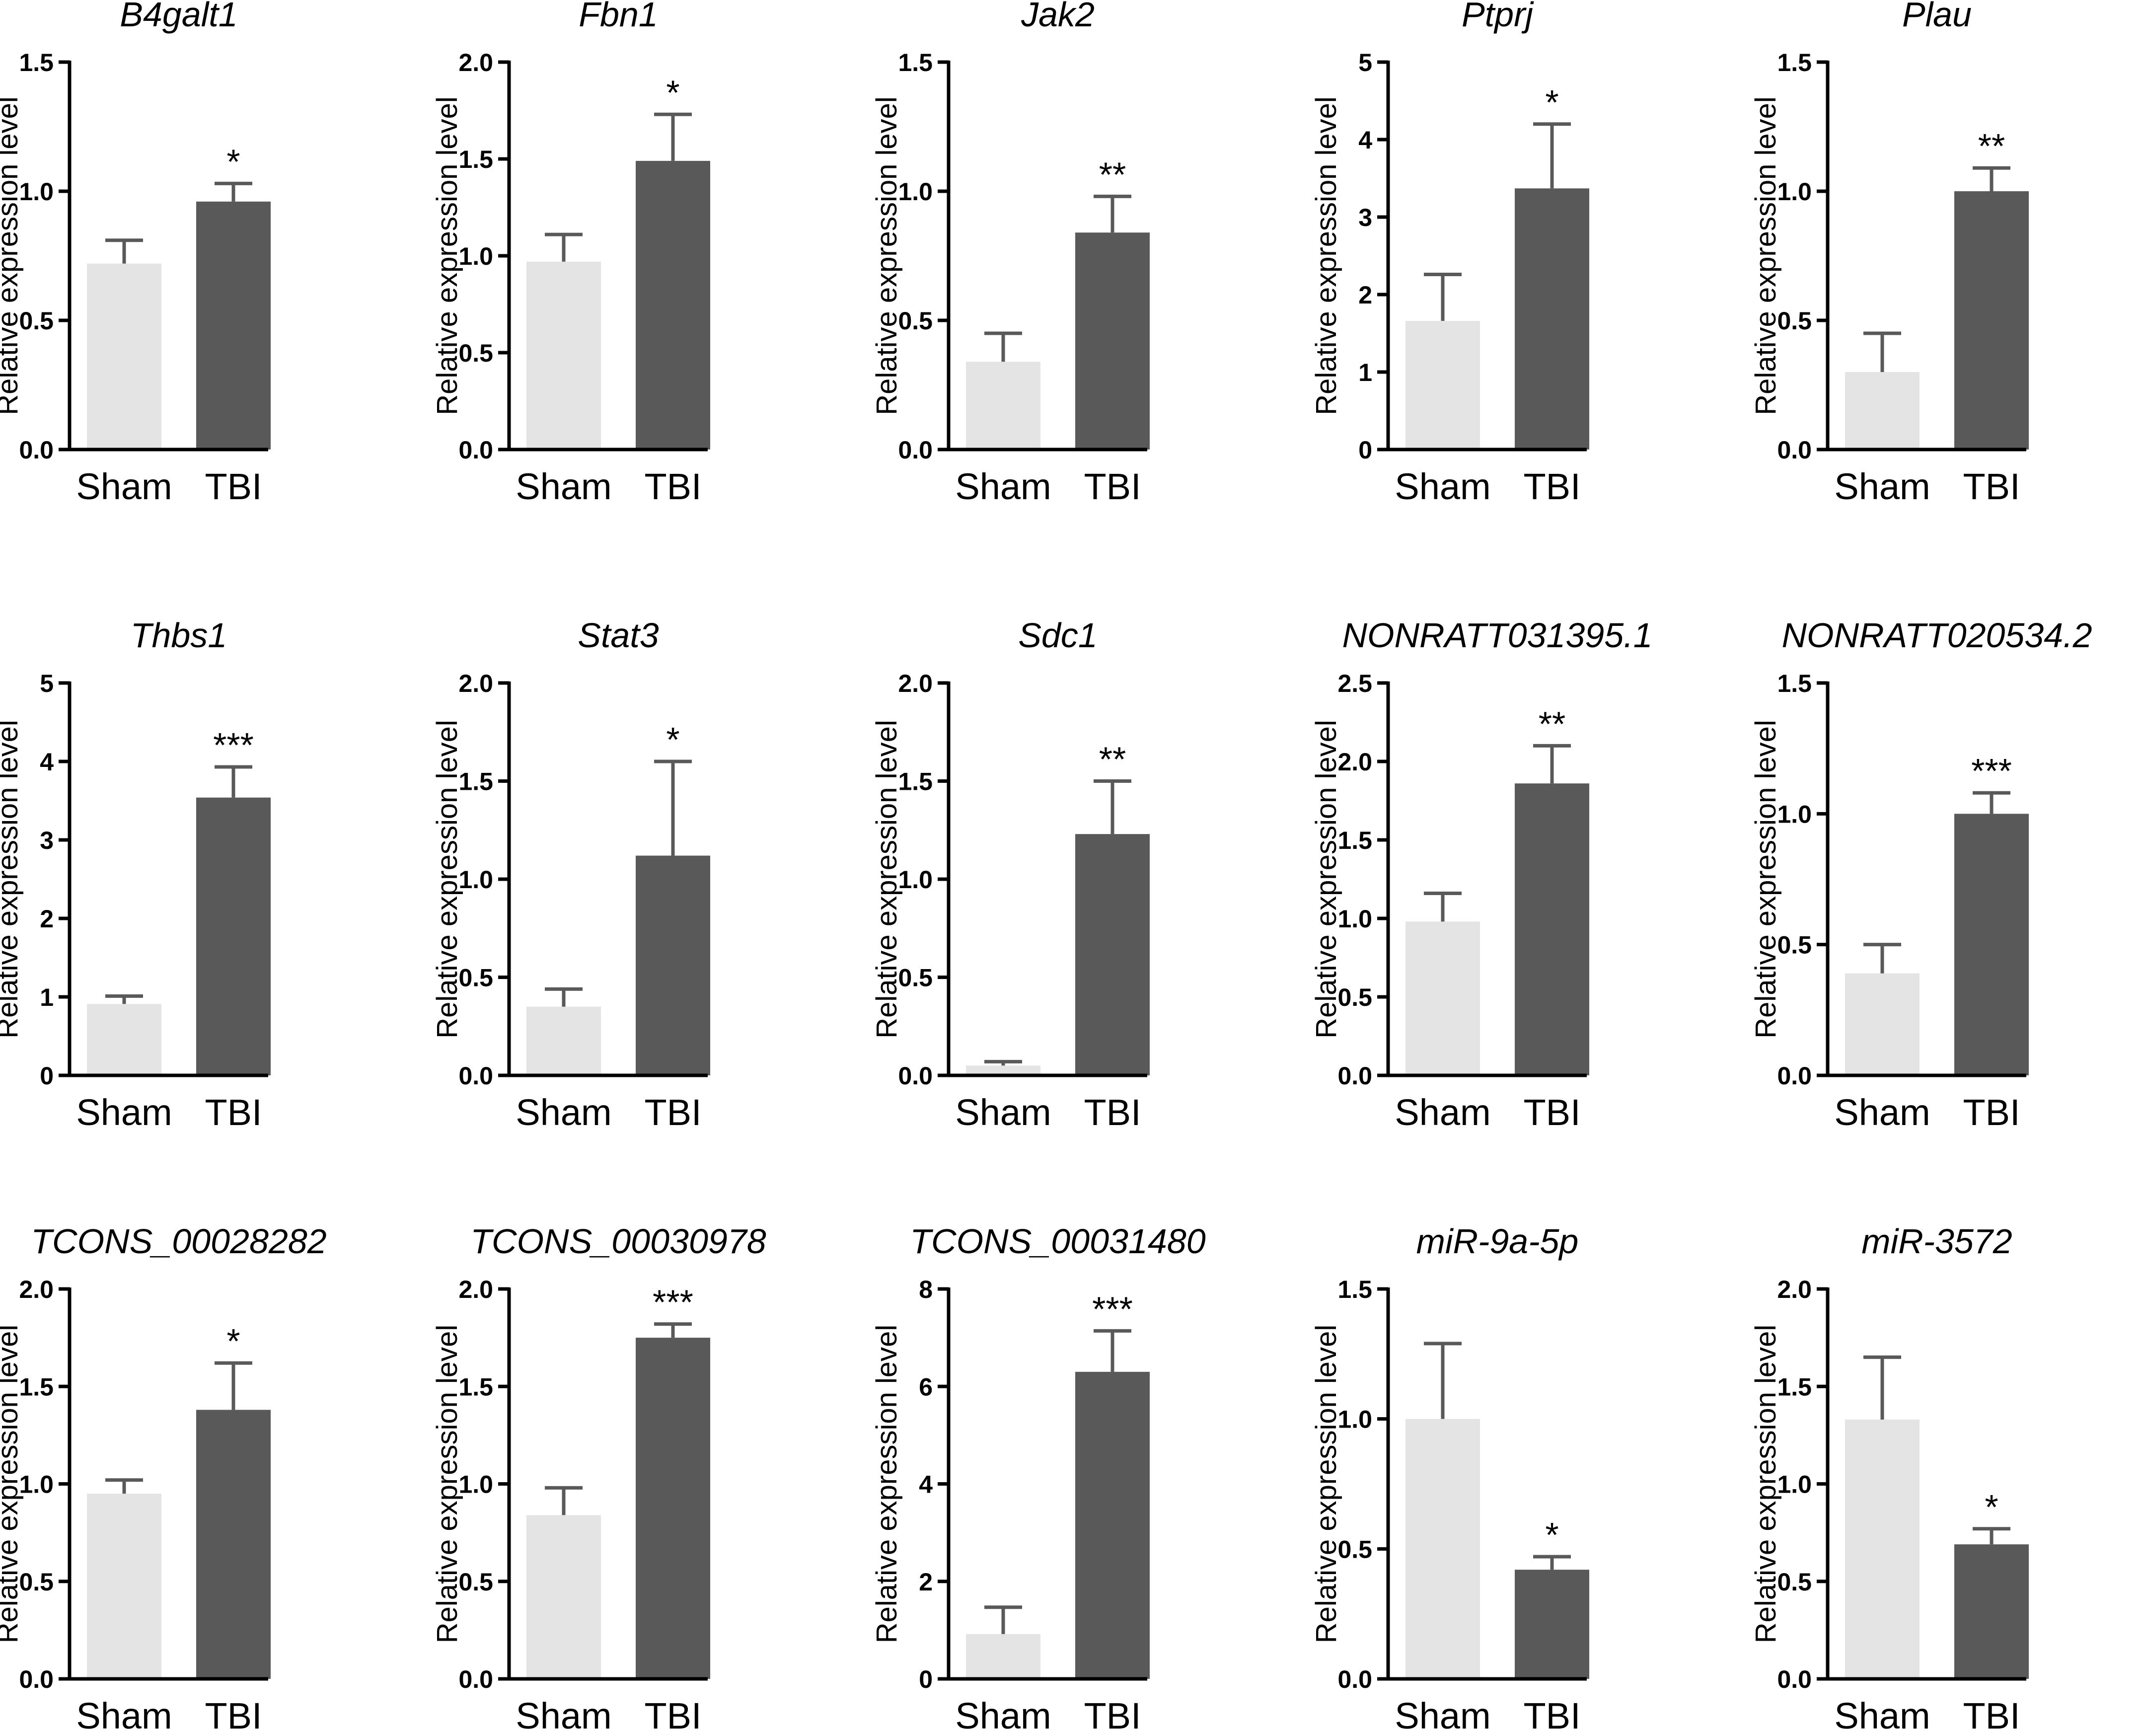  Describe the element at coordinates (1058, 17) in the screenshot. I see `panel-title: Jak2` at that location.